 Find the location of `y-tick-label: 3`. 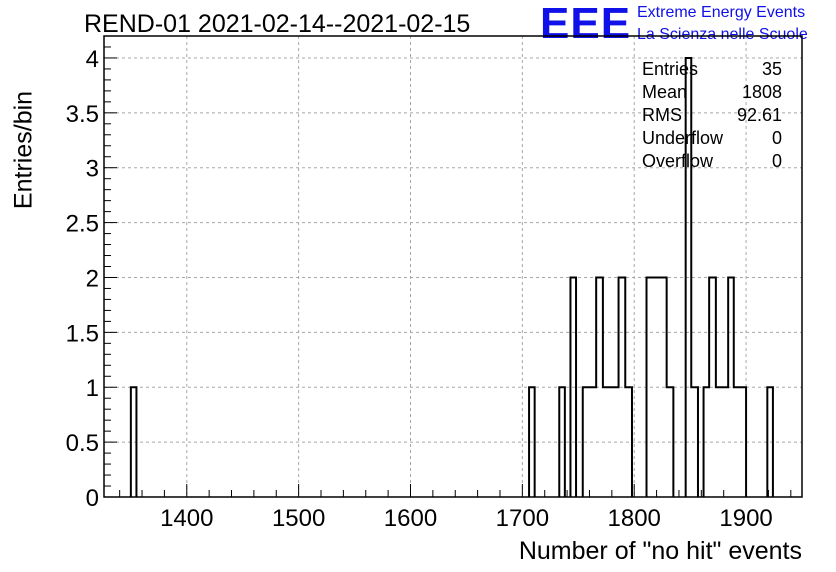

y-tick-label: 3 is located at coordinates (92, 169).